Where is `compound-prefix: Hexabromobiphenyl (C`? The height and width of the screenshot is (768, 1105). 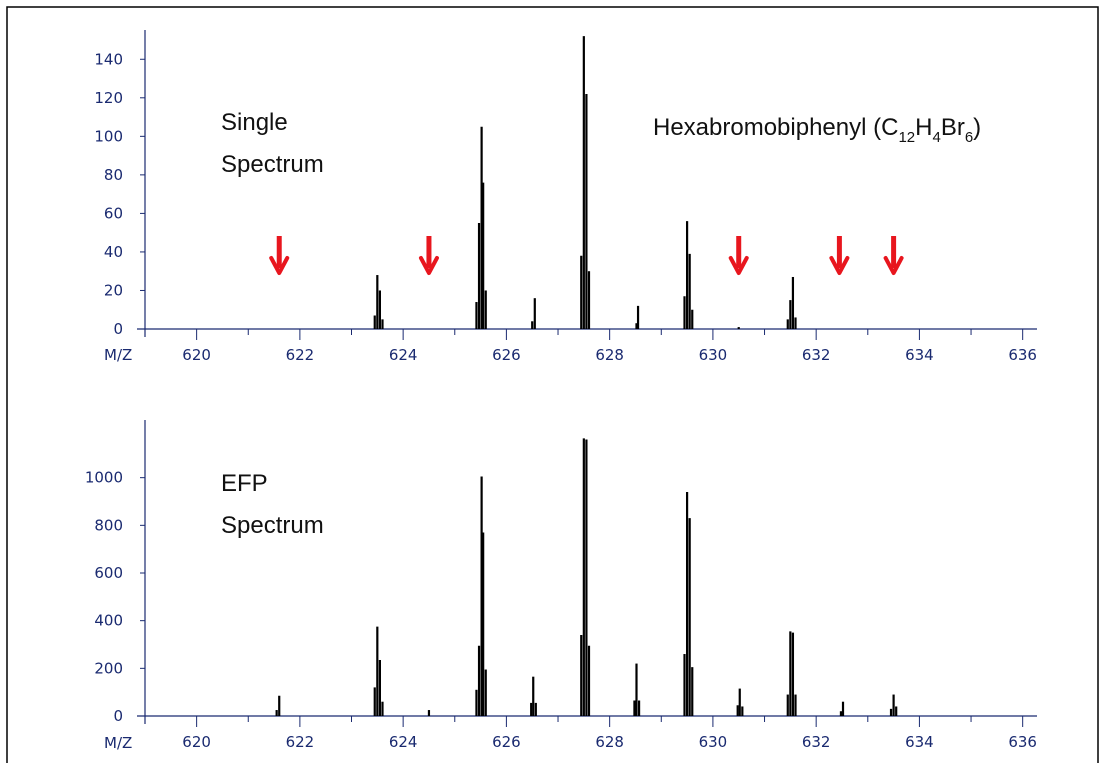 compound-prefix: Hexabromobiphenyl (C is located at coordinates (775, 127).